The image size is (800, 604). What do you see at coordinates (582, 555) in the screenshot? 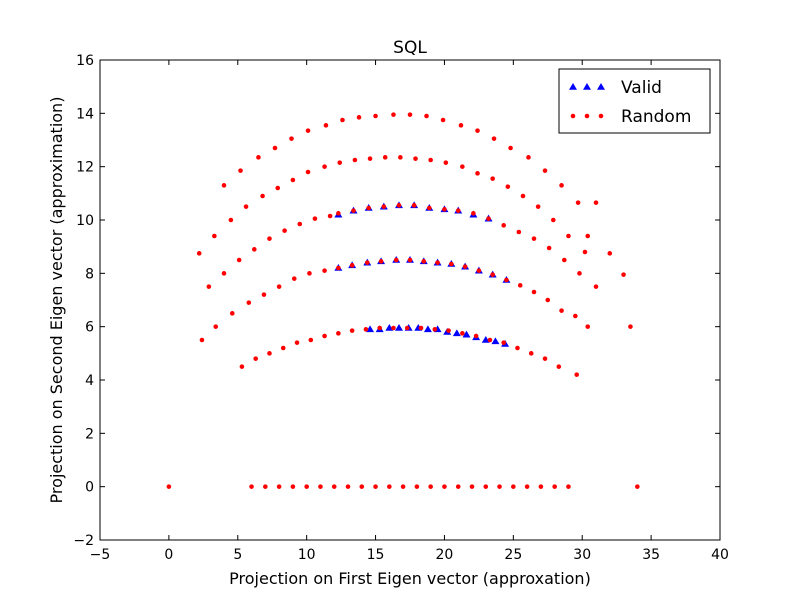
I see `x-tick-label: 30` at bounding box center [582, 555].